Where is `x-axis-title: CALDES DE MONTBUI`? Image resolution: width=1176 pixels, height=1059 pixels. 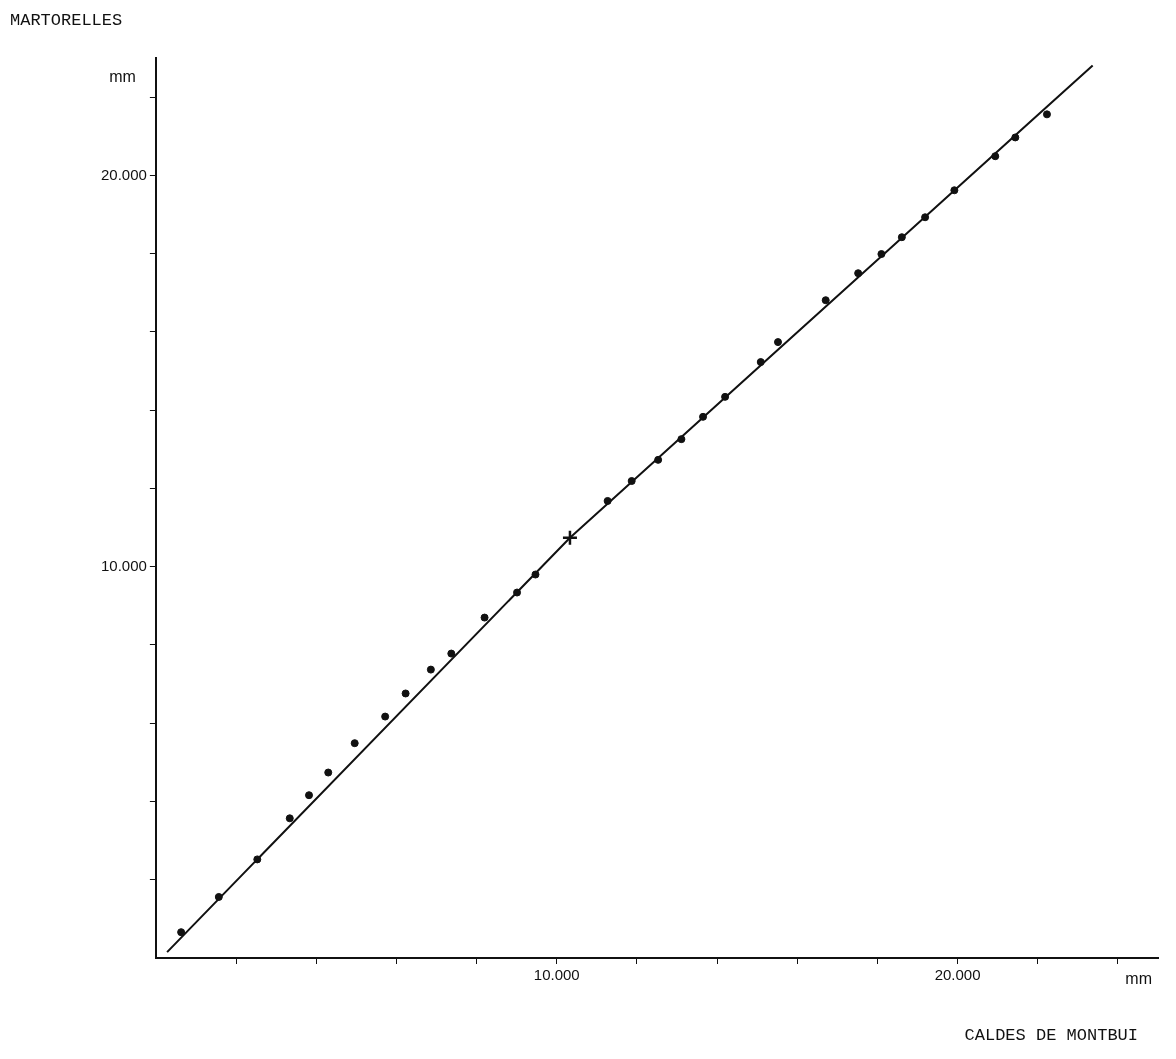 x-axis-title: CALDES DE MONTBUI is located at coordinates (1051, 1035).